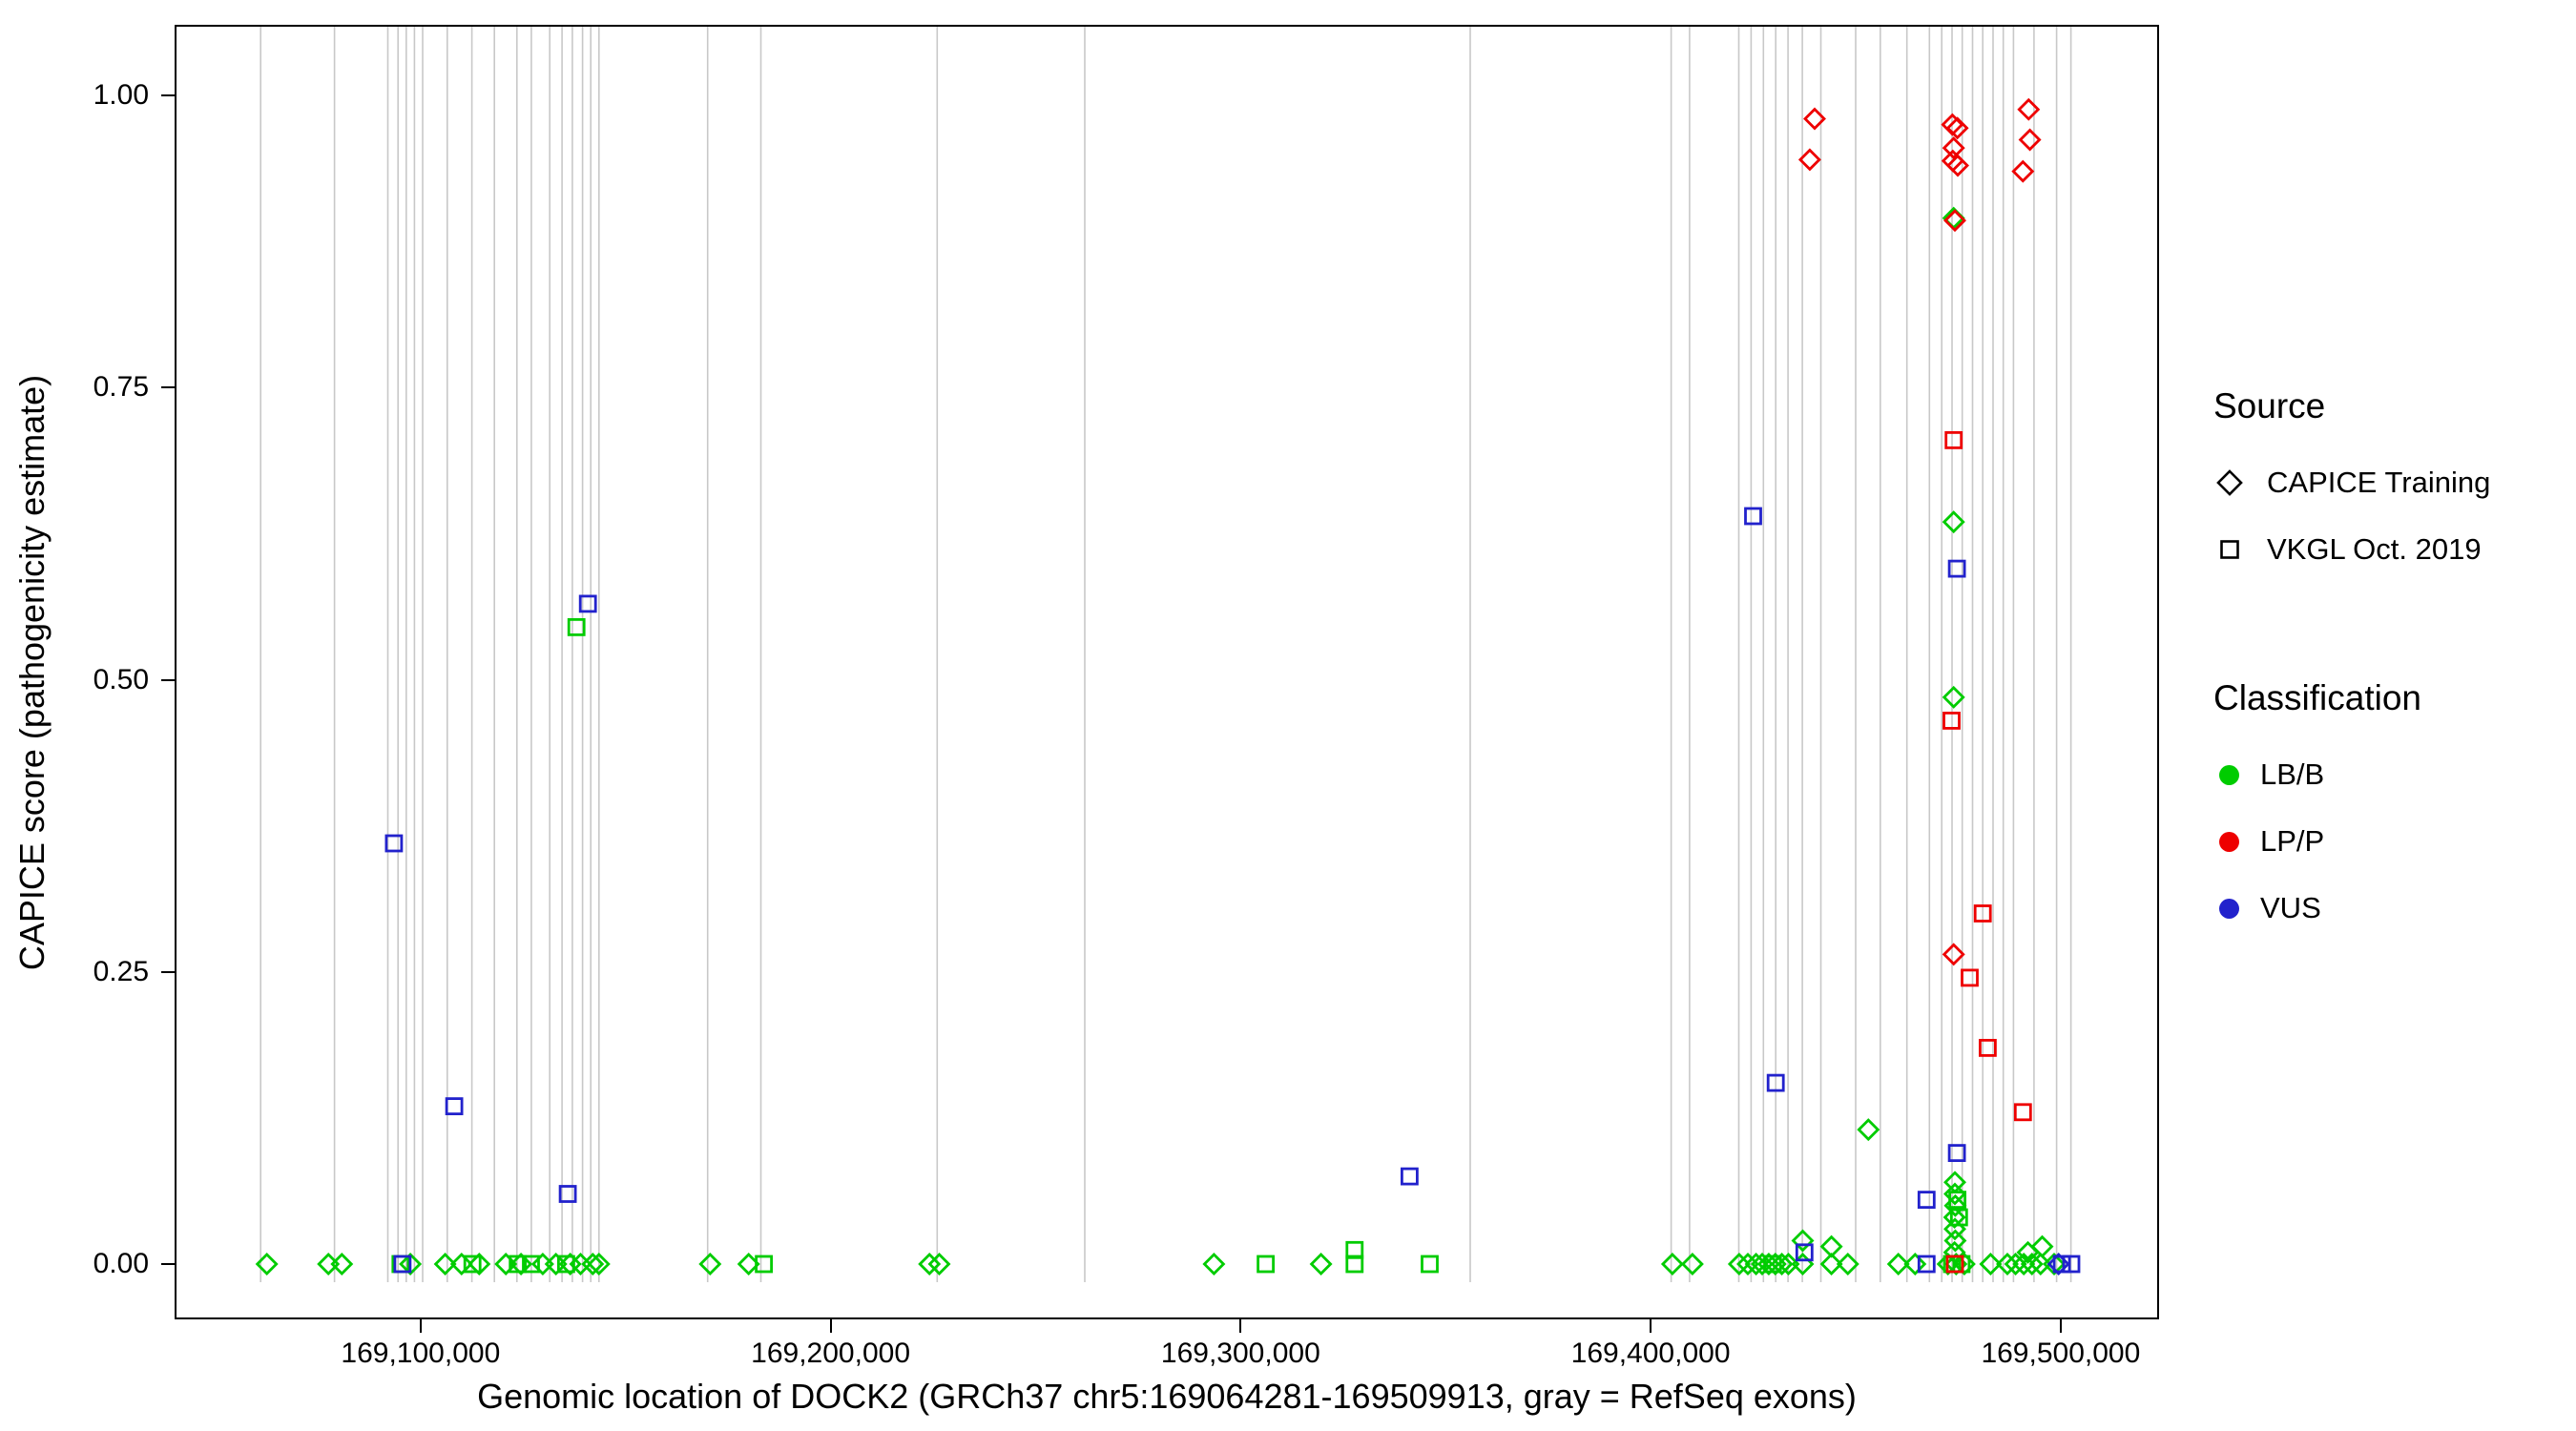  Describe the element at coordinates (2292, 841) in the screenshot. I see `legend-item-label: LP/P` at that location.